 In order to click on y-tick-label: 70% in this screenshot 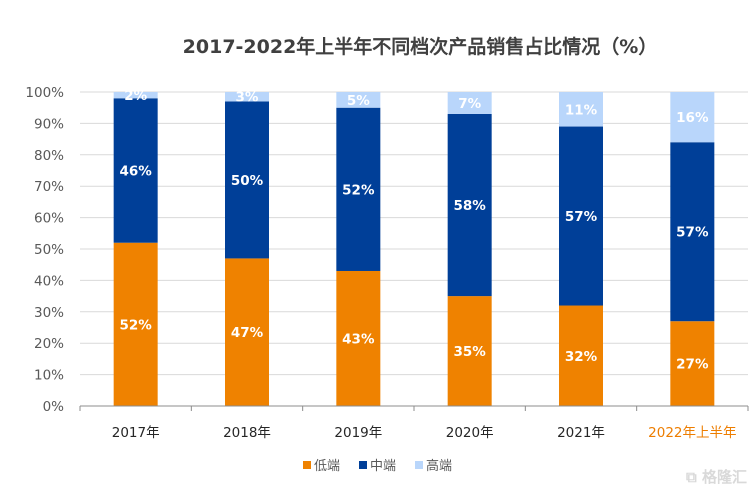, I will do `click(49, 187)`.